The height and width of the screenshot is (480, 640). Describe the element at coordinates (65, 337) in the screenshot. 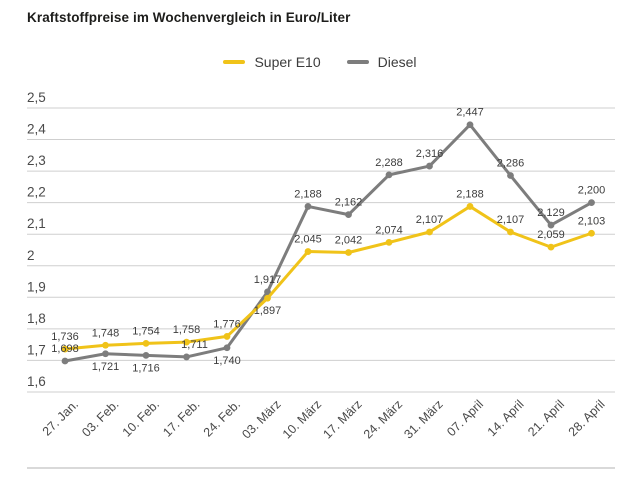

I see `data-point-label-super-e10: 1,736` at that location.